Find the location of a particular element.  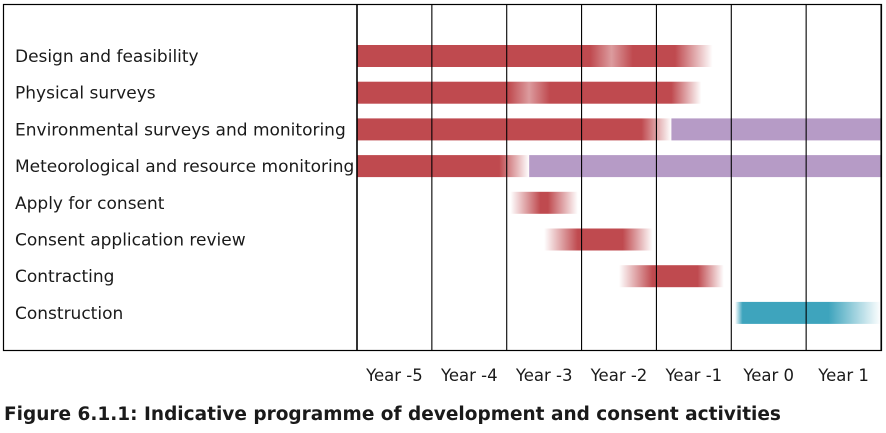

task-label: Environmental surveys and monitoring is located at coordinates (180, 130).